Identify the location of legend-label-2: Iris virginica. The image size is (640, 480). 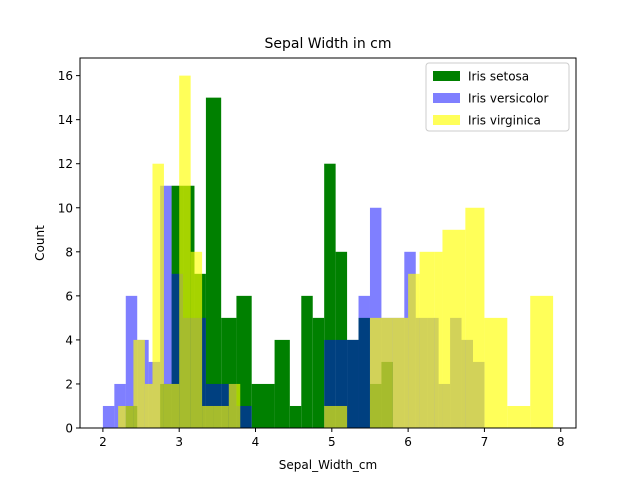
(504, 121).